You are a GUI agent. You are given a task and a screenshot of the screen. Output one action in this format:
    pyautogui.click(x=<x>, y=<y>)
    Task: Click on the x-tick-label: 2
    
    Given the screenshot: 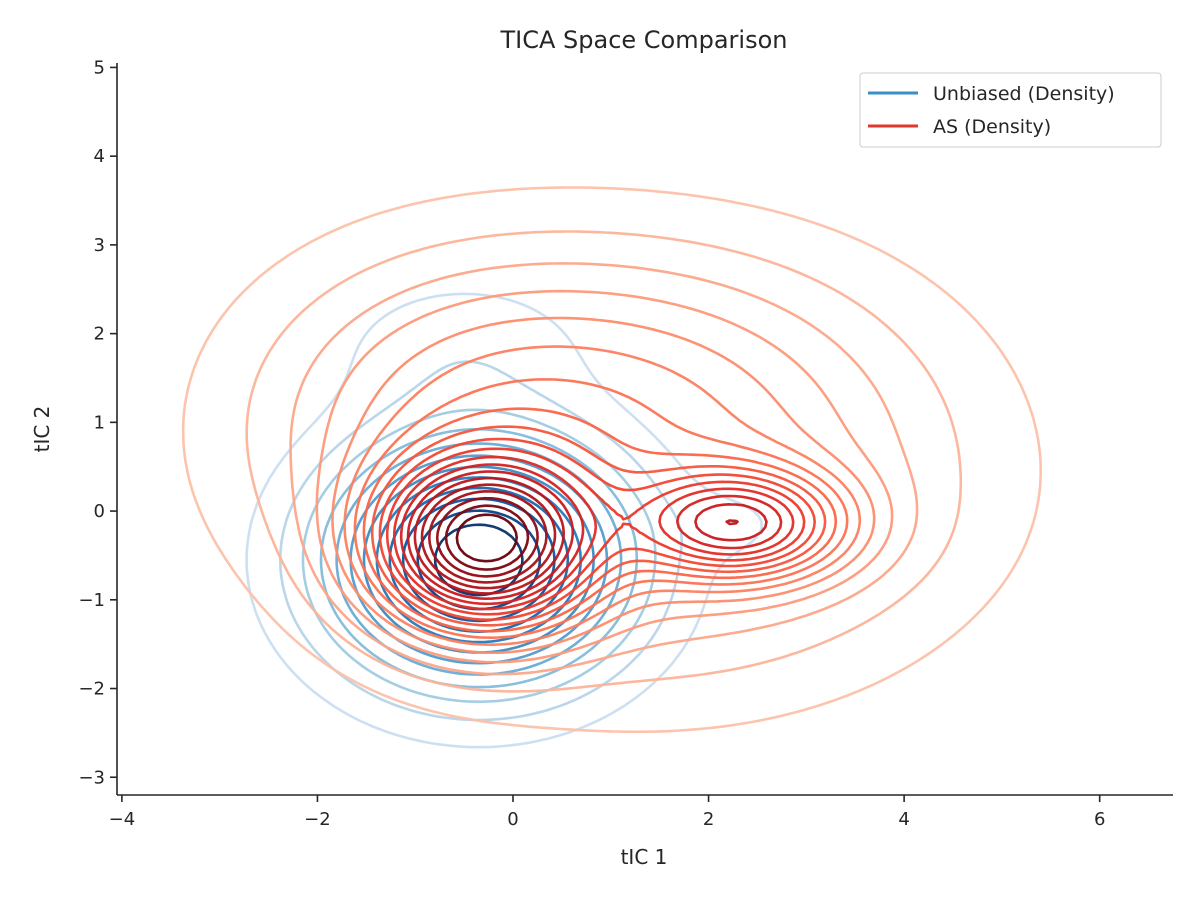 What is the action you would take?
    pyautogui.click(x=708, y=819)
    